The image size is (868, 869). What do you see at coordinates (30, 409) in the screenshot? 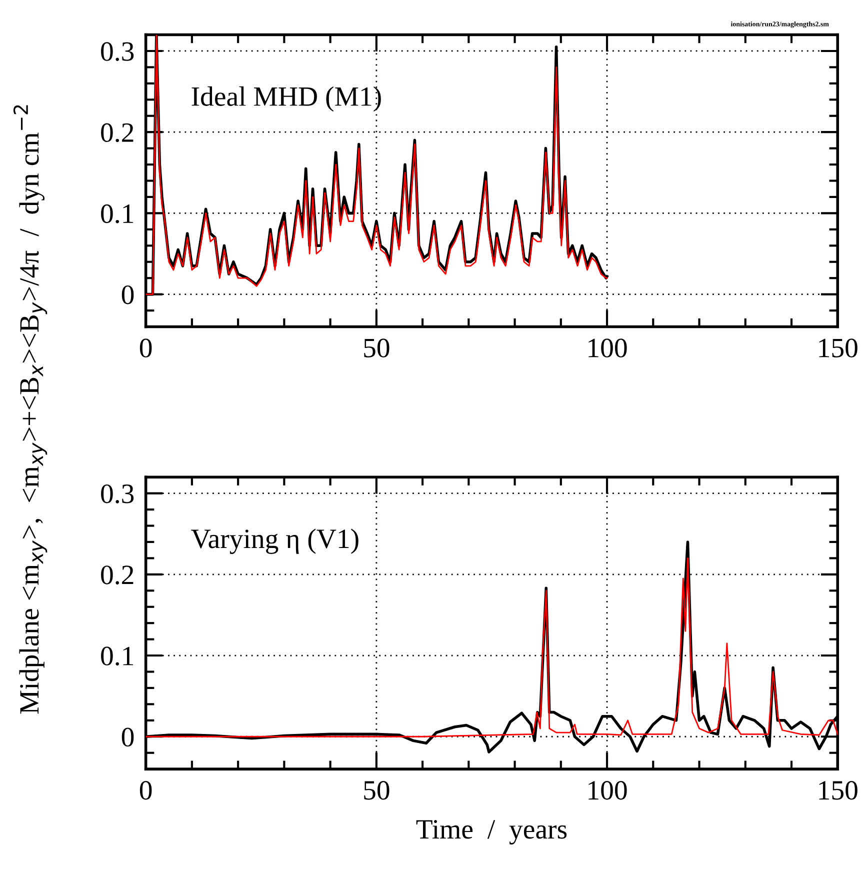
I see `text: Midplane <m$_{xy}$>, <m$_{xy}$>+<B$_{x}$><B$_{y}$>/4π / dyn cm$^{−2}$` at bounding box center [30, 409].